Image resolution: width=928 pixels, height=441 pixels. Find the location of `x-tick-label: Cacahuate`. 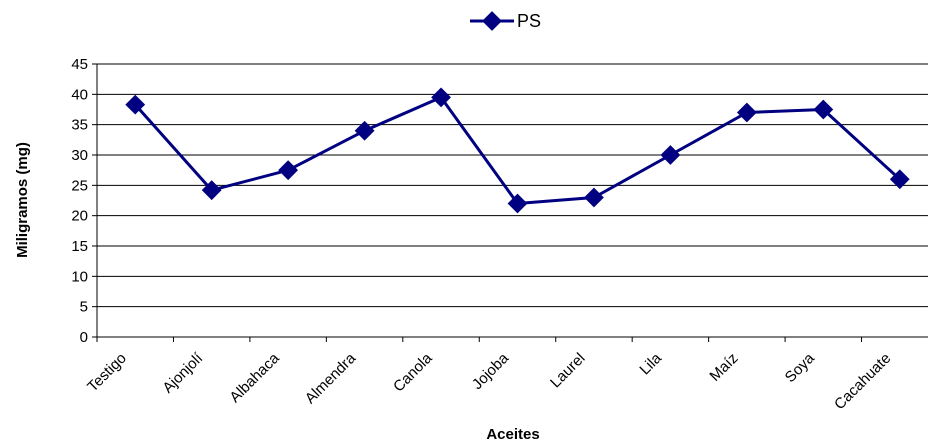

x-tick-label: Cacahuate is located at coordinates (862, 381).